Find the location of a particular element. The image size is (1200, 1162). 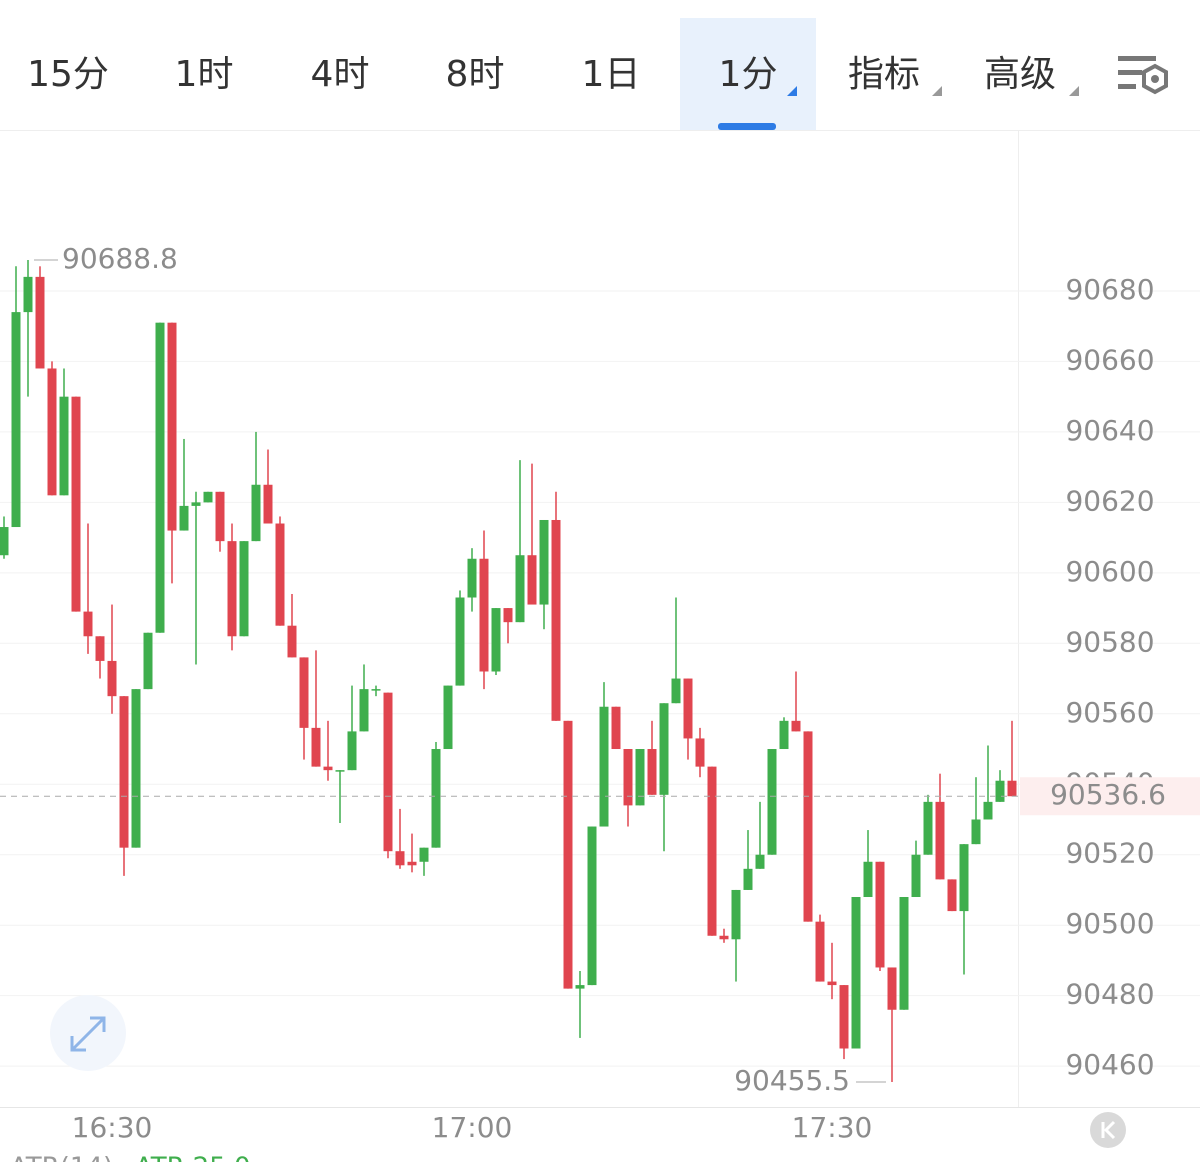

indicator-name: ATR(14) is located at coordinates (61, 1157).